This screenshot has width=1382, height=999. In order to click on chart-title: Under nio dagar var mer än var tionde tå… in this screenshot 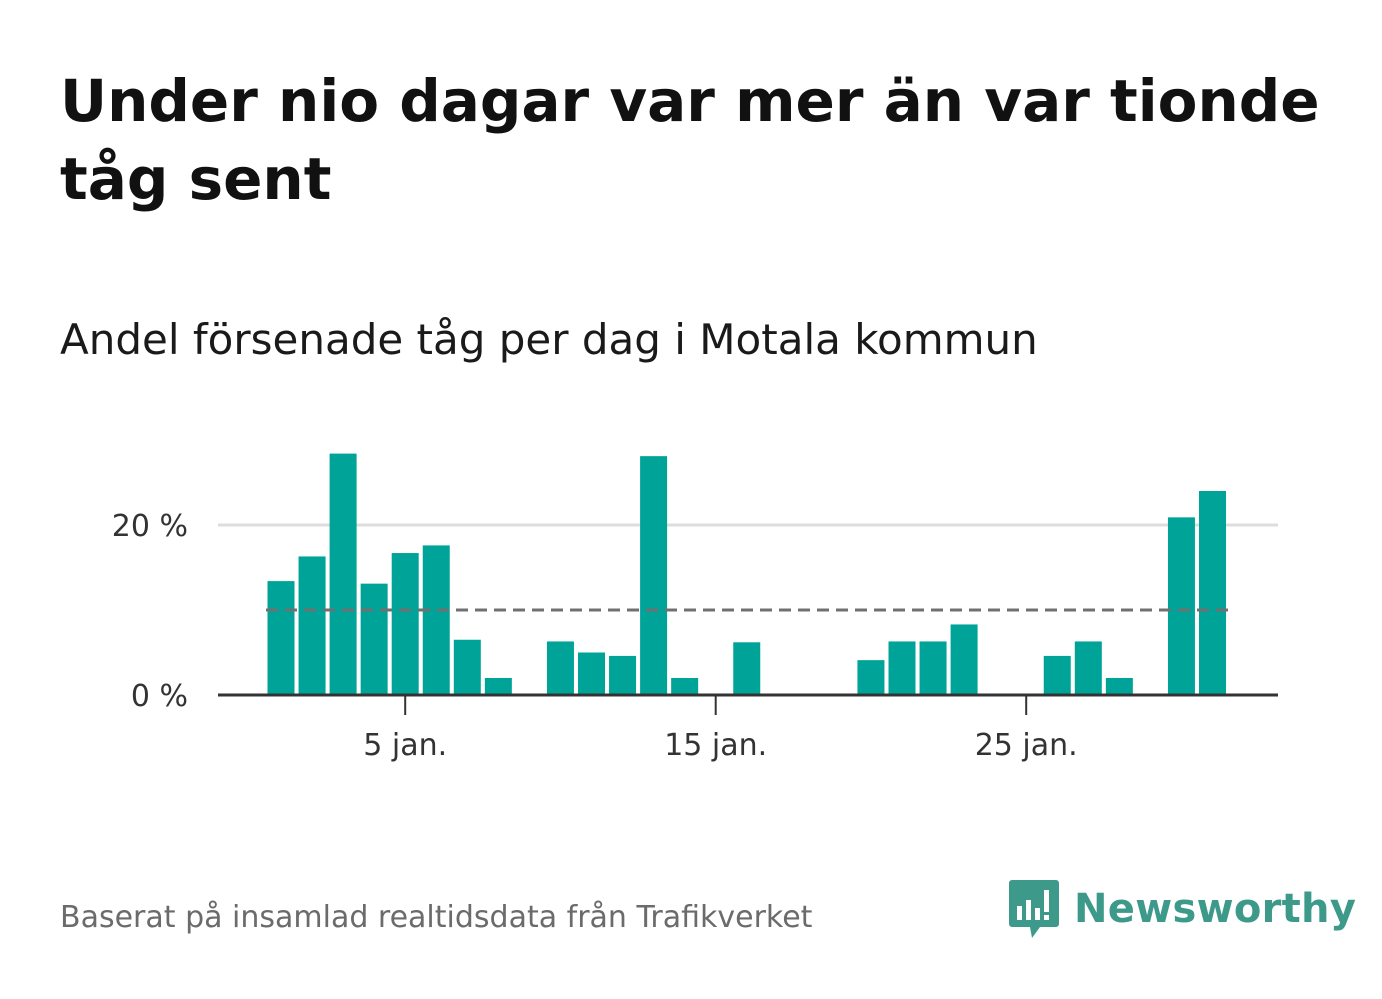, I will do `click(690, 140)`.